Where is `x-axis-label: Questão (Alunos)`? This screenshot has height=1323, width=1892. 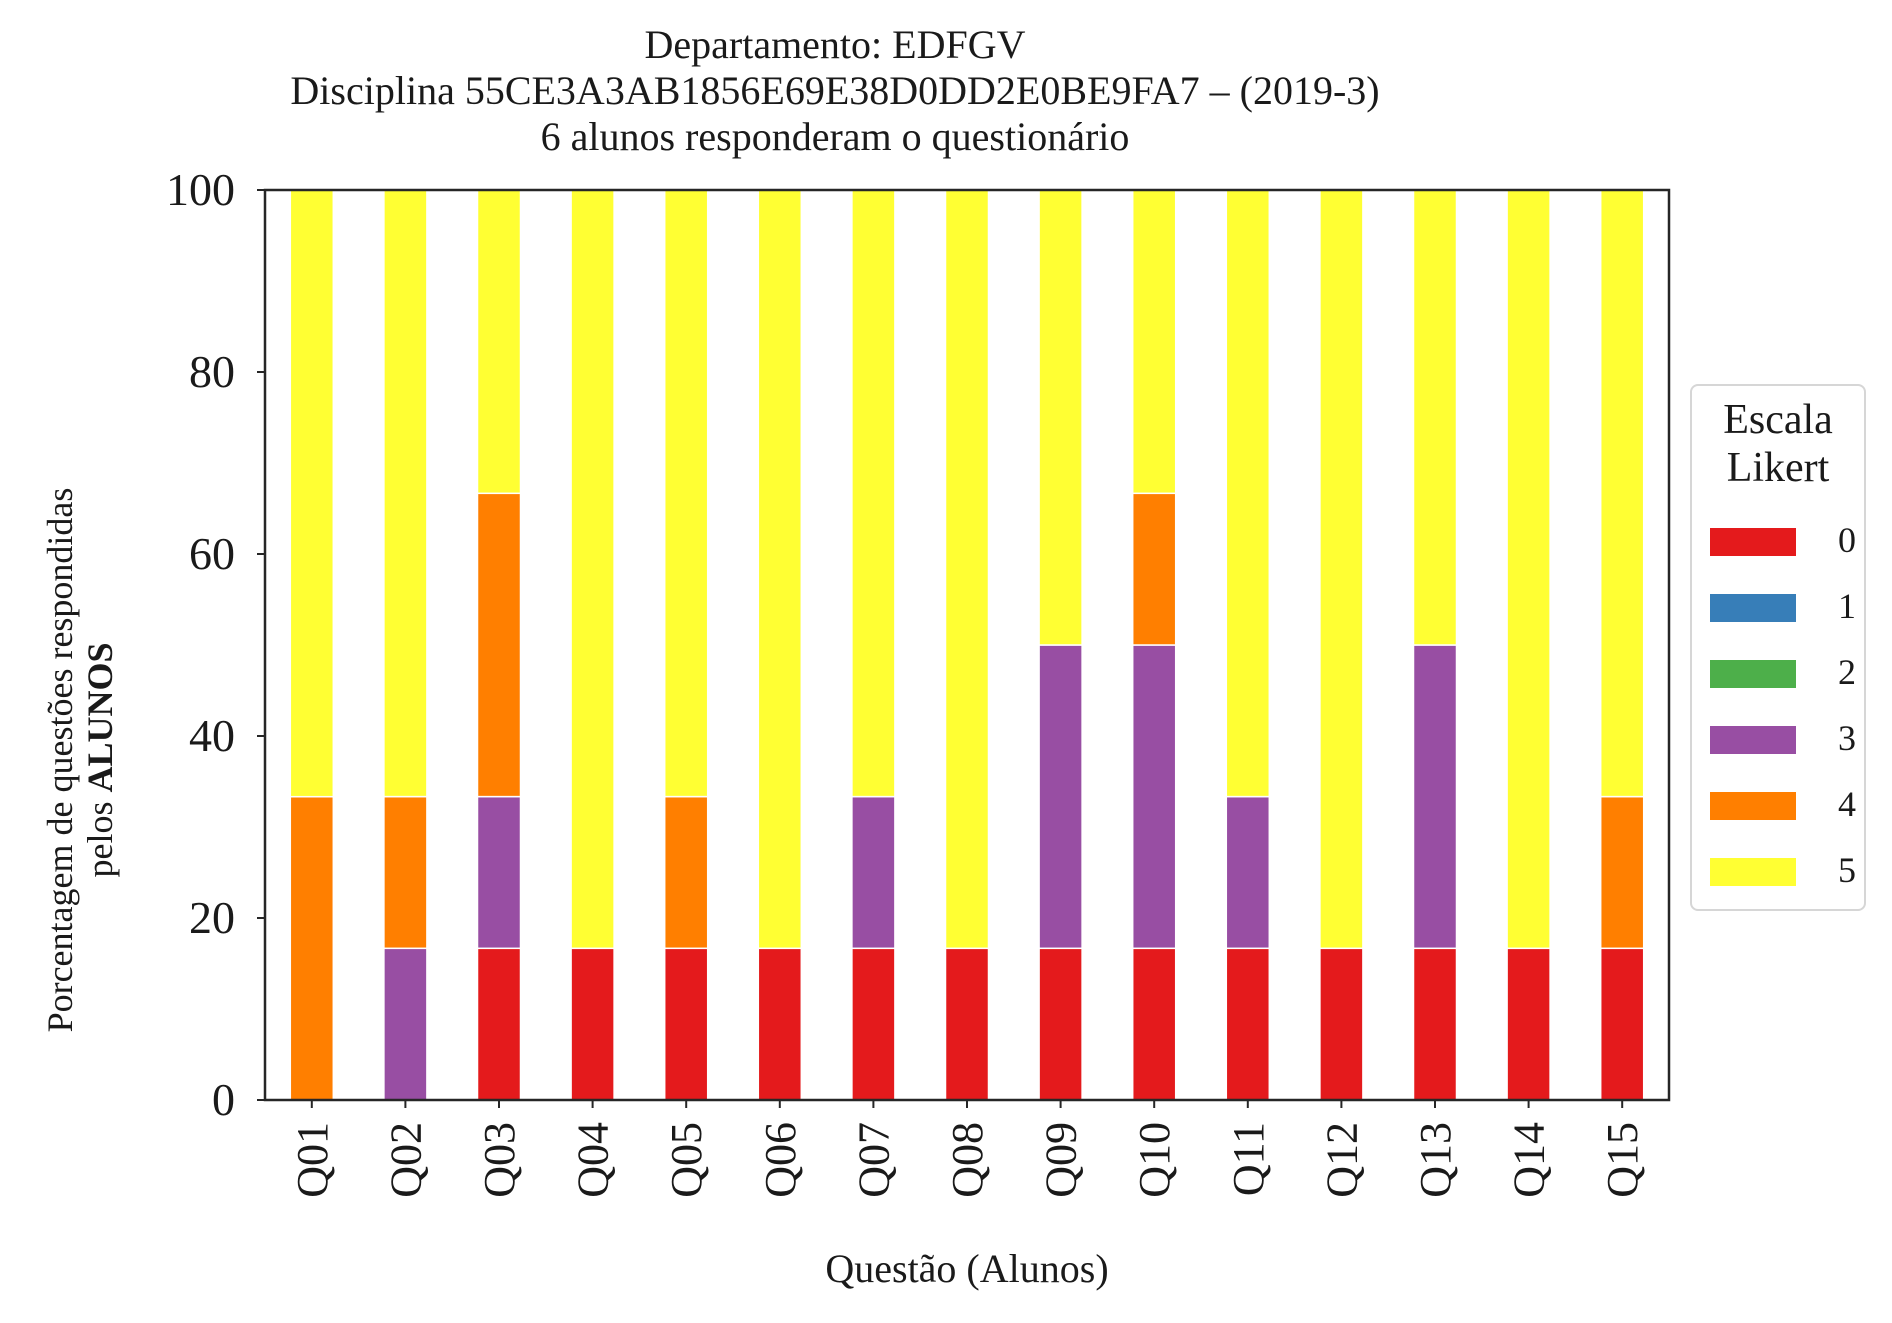 x-axis-label: Questão (Alunos) is located at coordinates (967, 1268).